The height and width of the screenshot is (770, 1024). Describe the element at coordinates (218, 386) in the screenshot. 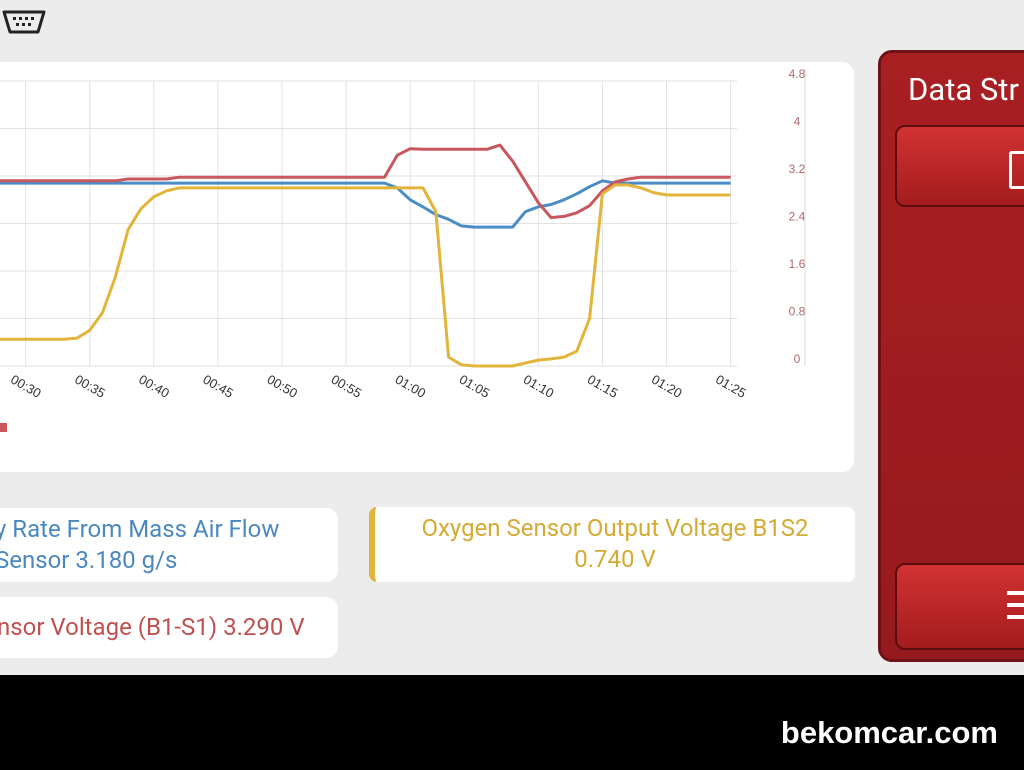

I see `x-tick-label: 00:45` at that location.